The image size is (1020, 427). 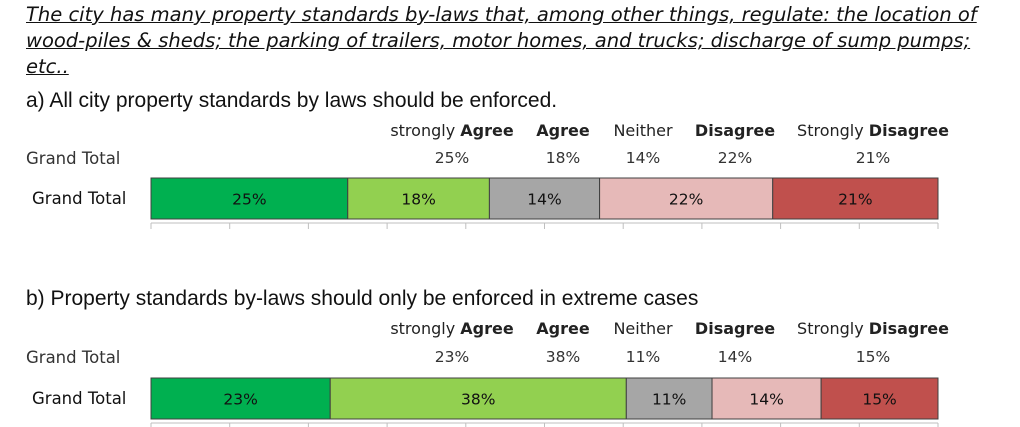 What do you see at coordinates (643, 328) in the screenshot?
I see `header-neither-b: Neither` at bounding box center [643, 328].